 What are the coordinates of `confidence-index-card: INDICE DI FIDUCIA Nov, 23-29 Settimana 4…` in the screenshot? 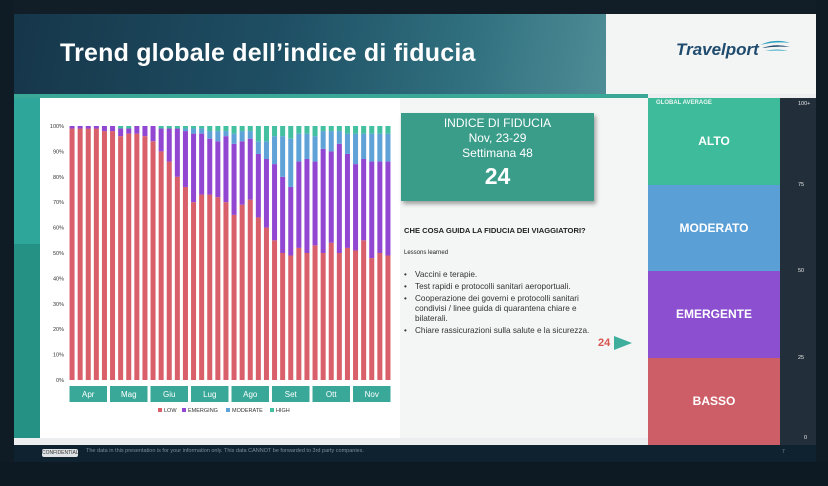 It's located at (497, 157).